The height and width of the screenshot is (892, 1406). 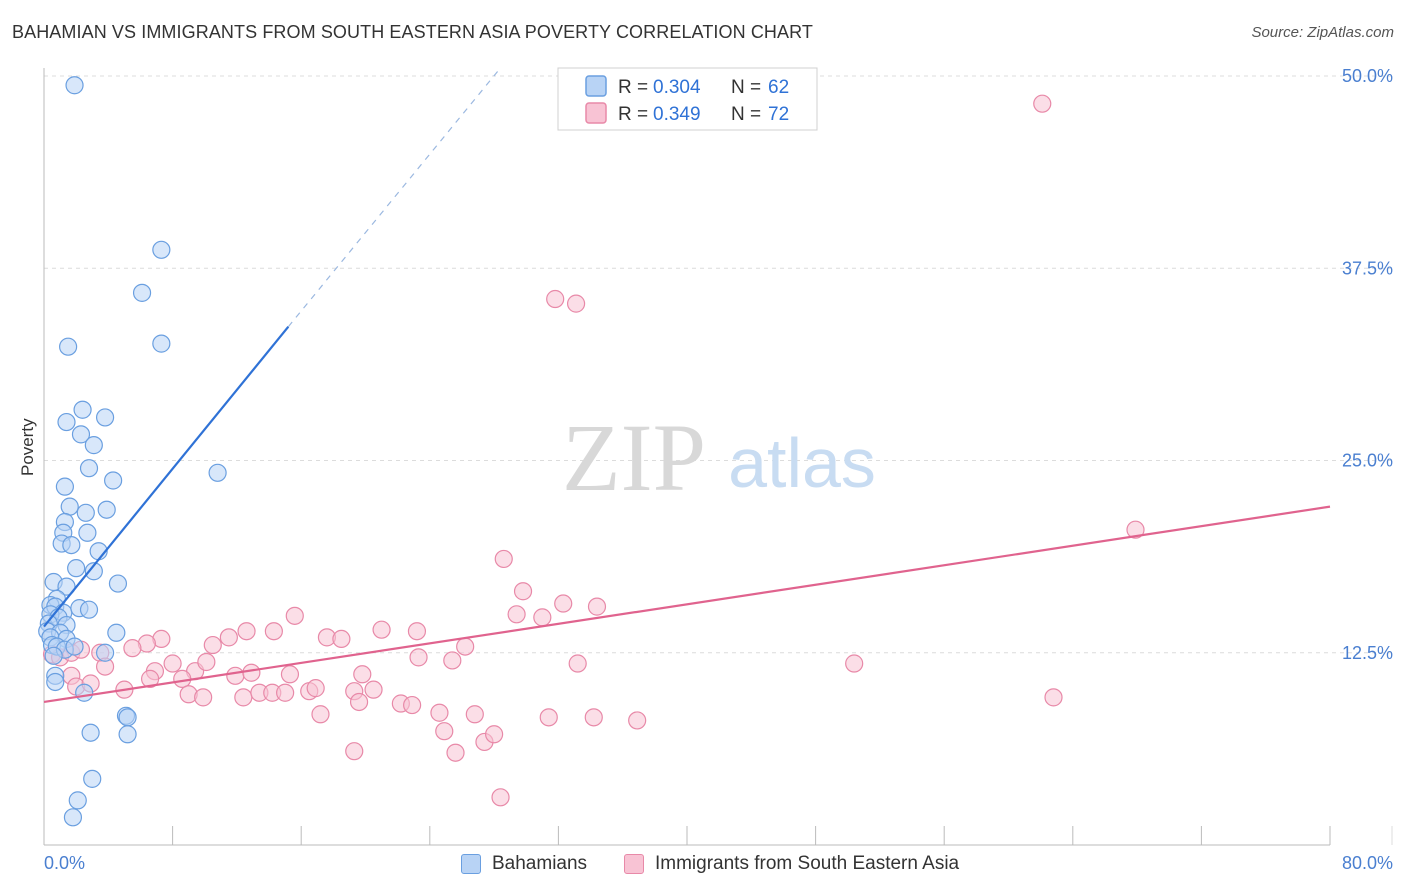 I want to click on series-bahamians-points, so click(x=132, y=451).